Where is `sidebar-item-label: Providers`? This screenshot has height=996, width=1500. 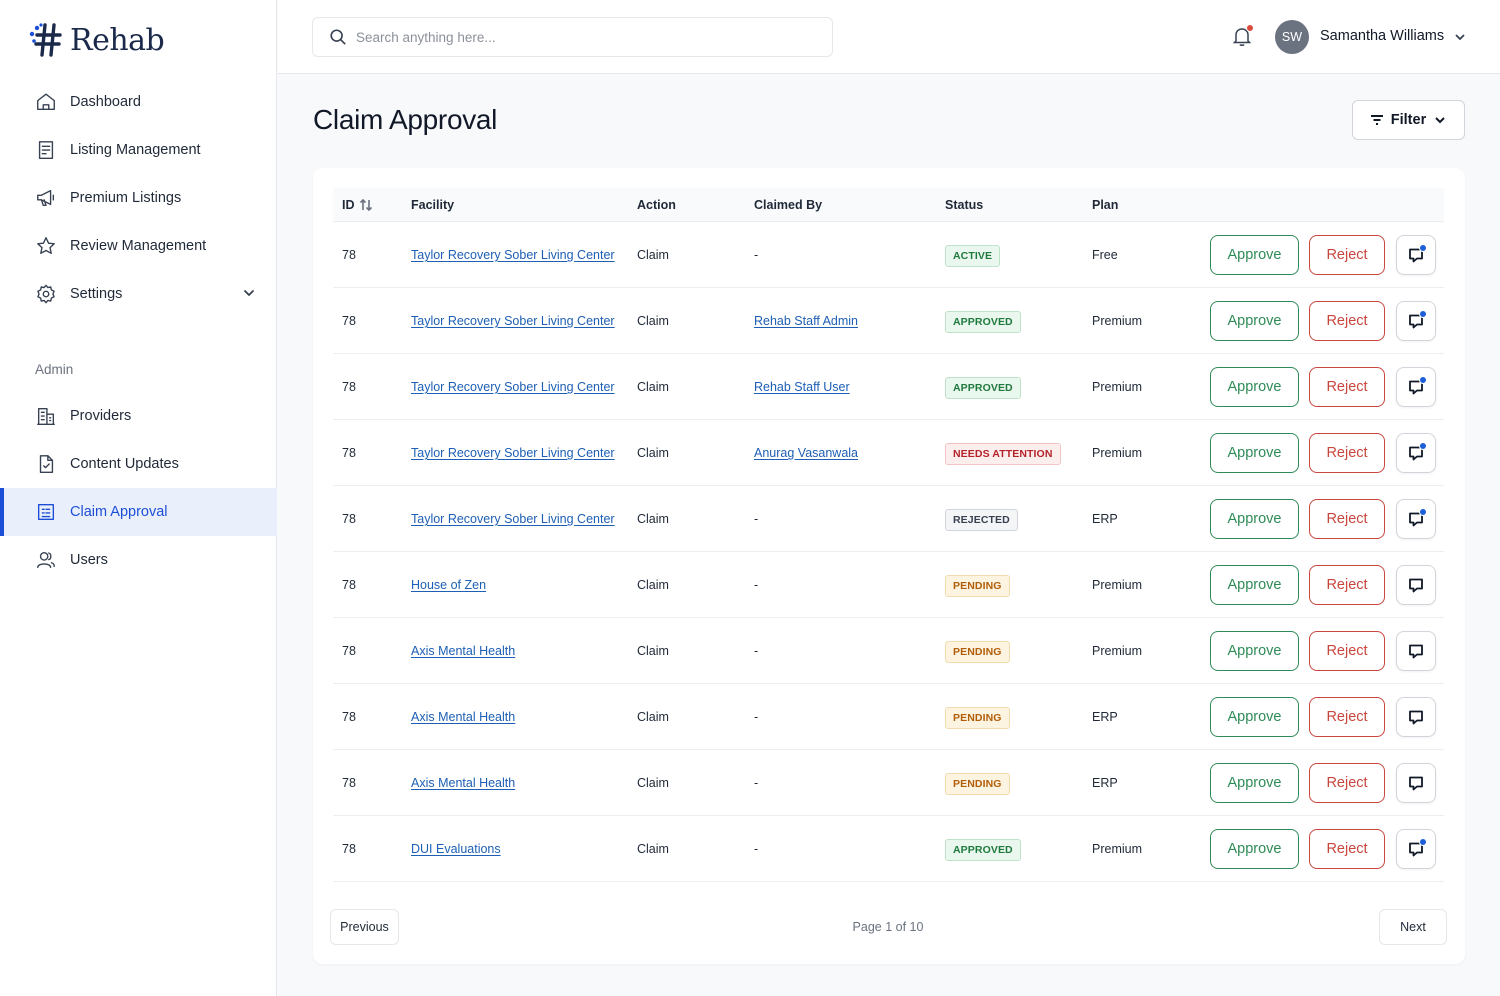 sidebar-item-label: Providers is located at coordinates (101, 416).